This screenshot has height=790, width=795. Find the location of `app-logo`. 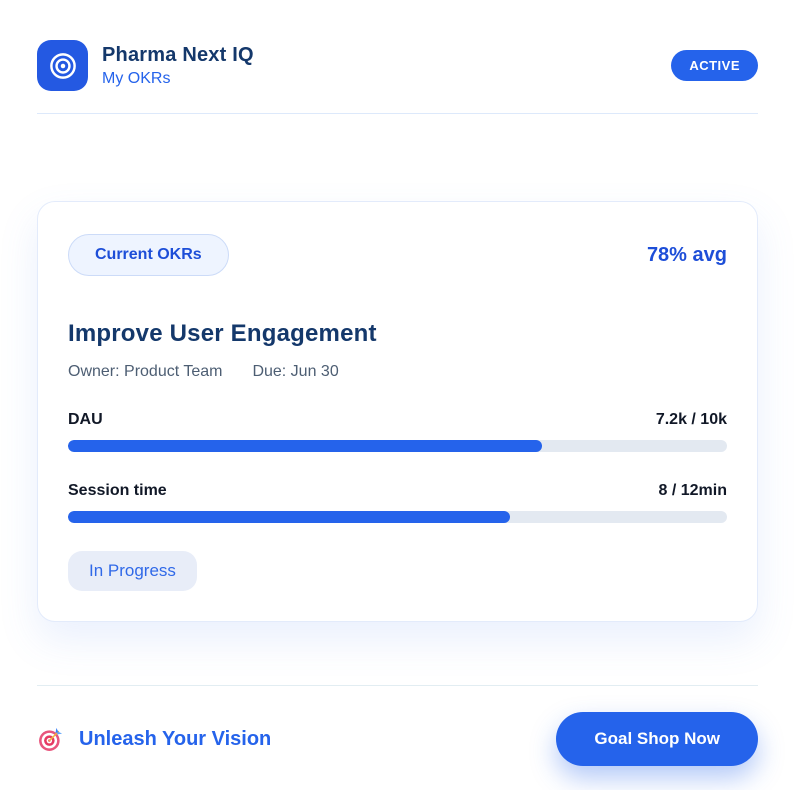

app-logo is located at coordinates (62, 65).